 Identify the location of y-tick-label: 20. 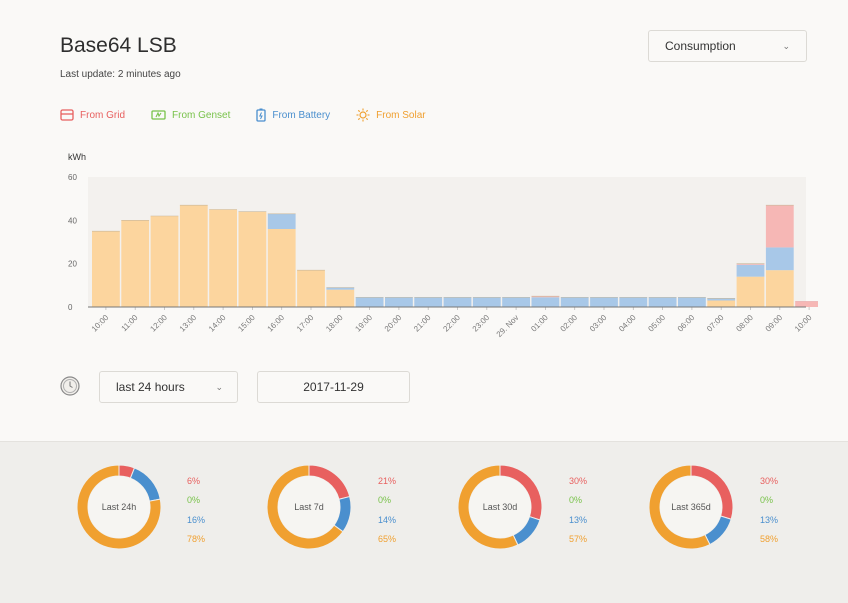
(72, 264).